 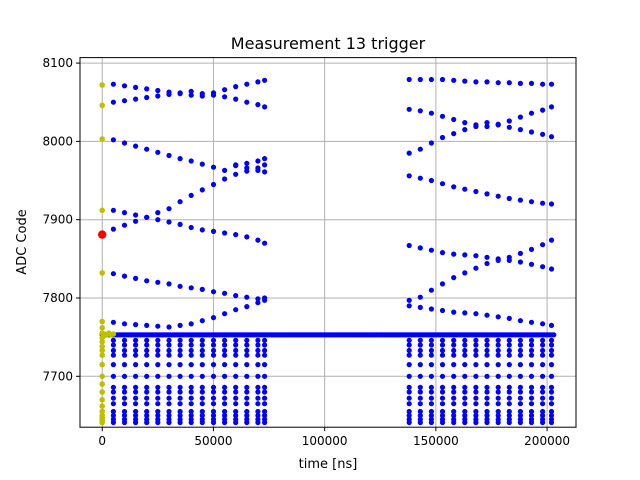 What do you see at coordinates (436, 441) in the screenshot?
I see `x-tick-label: 150000` at bounding box center [436, 441].